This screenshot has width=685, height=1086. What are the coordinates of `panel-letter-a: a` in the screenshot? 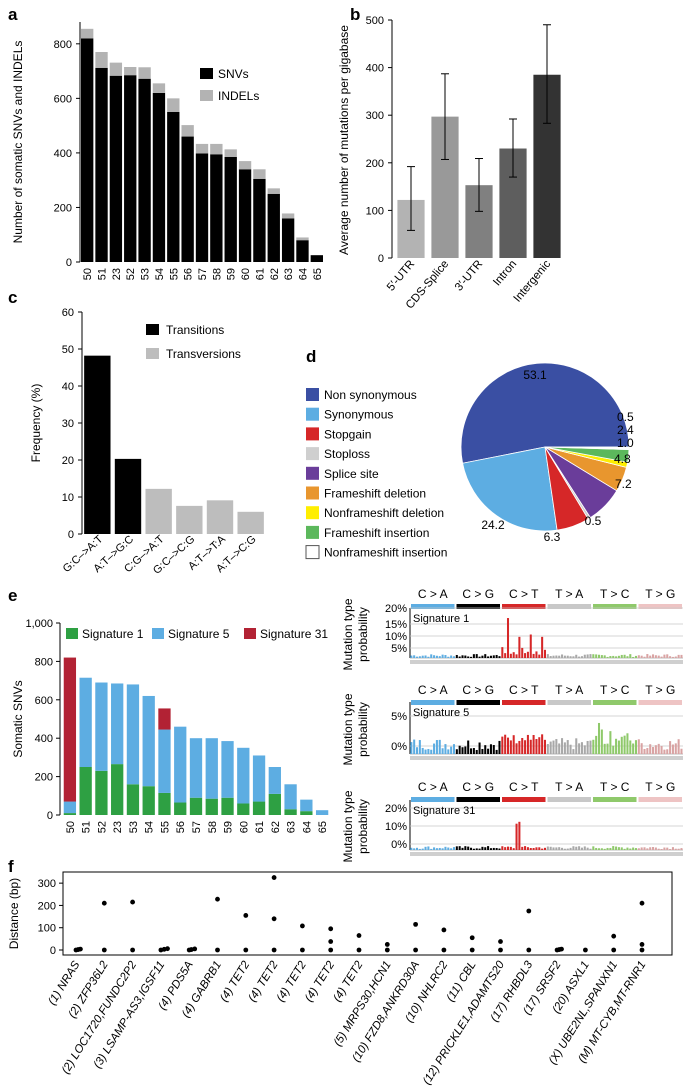 It's located at (13, 14).